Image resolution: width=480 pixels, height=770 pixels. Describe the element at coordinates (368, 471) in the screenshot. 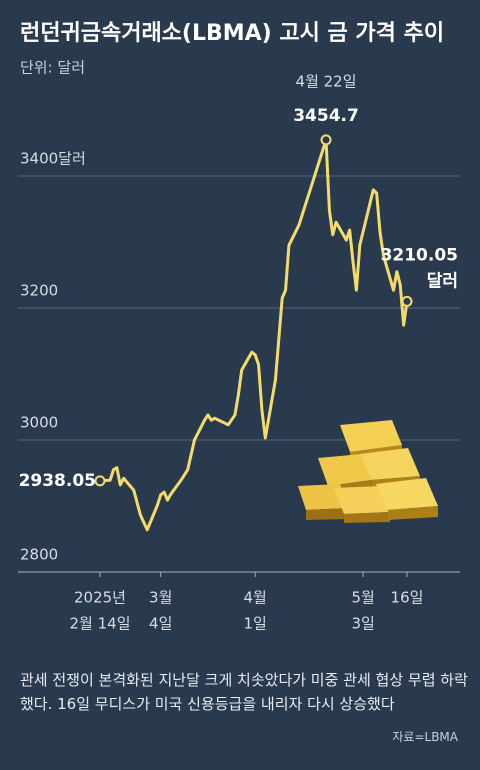

I see `gold-bars` at that location.